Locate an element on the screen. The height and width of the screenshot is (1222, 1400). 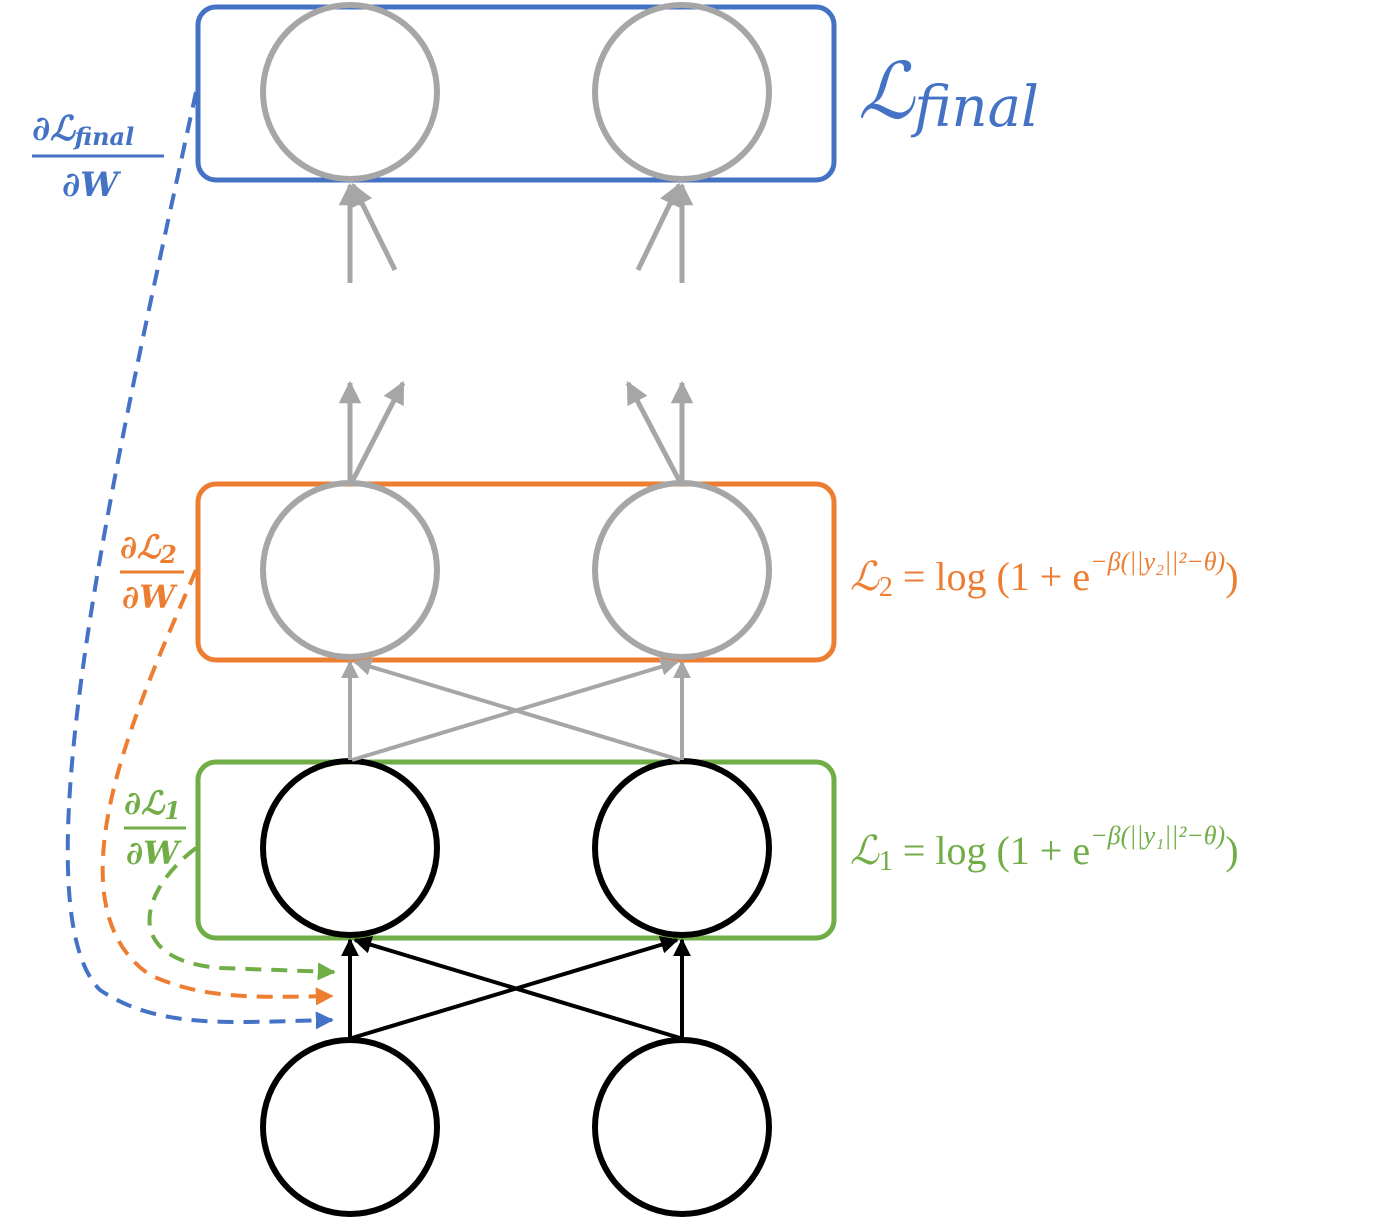
arrows-input-to-layer1 is located at coordinates (516, 988).